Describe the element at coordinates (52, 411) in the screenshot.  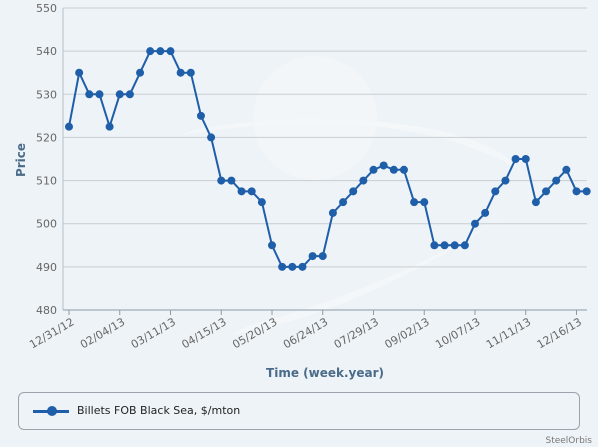
I see `legend-series-marker` at that location.